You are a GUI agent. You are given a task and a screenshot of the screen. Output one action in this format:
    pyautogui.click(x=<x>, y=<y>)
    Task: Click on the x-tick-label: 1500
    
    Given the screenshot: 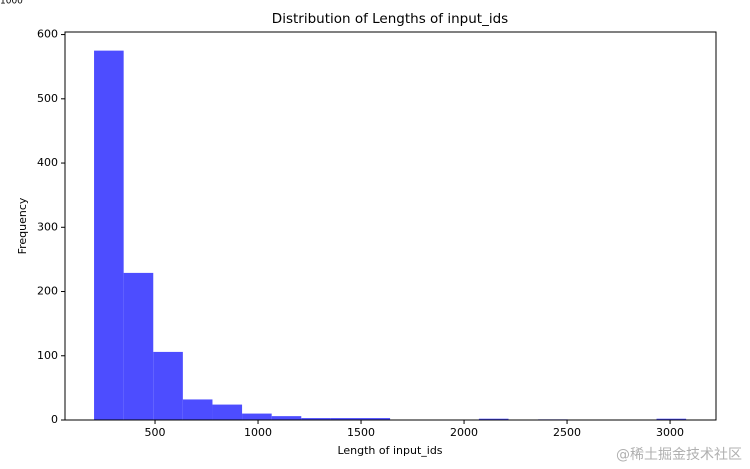 What is the action you would take?
    pyautogui.click(x=361, y=432)
    